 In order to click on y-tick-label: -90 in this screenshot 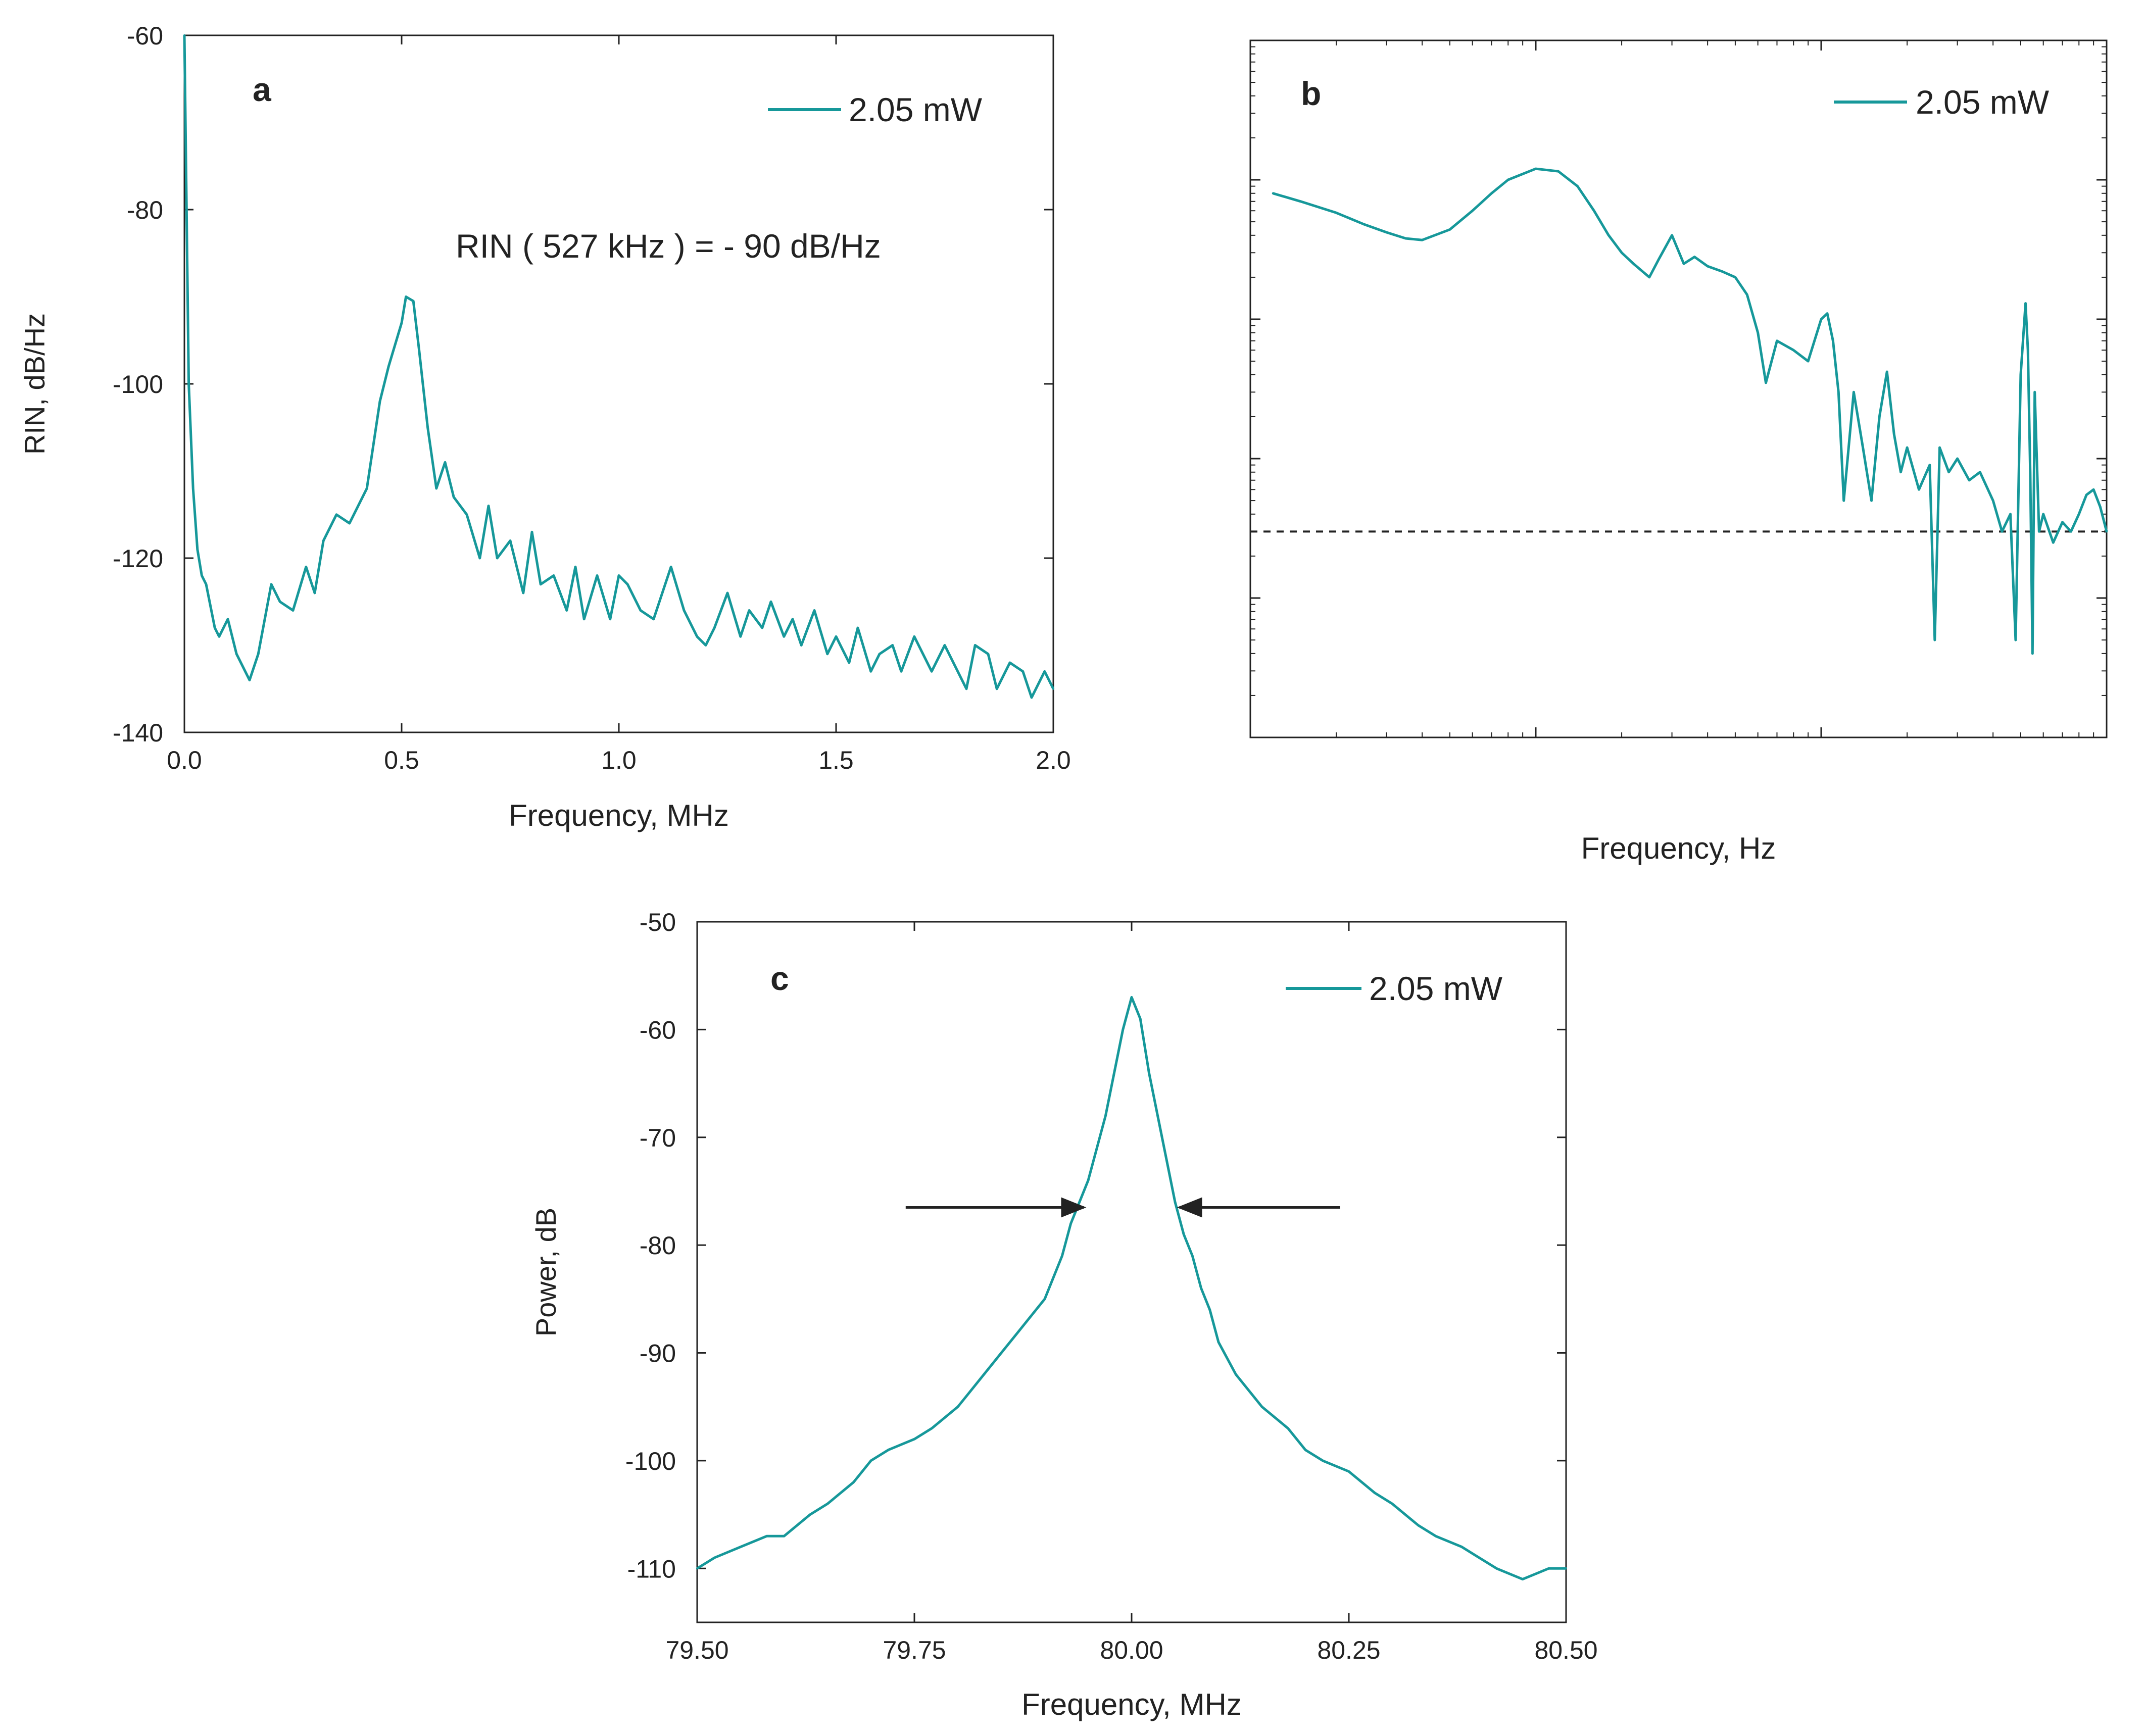, I will do `click(658, 1354)`.